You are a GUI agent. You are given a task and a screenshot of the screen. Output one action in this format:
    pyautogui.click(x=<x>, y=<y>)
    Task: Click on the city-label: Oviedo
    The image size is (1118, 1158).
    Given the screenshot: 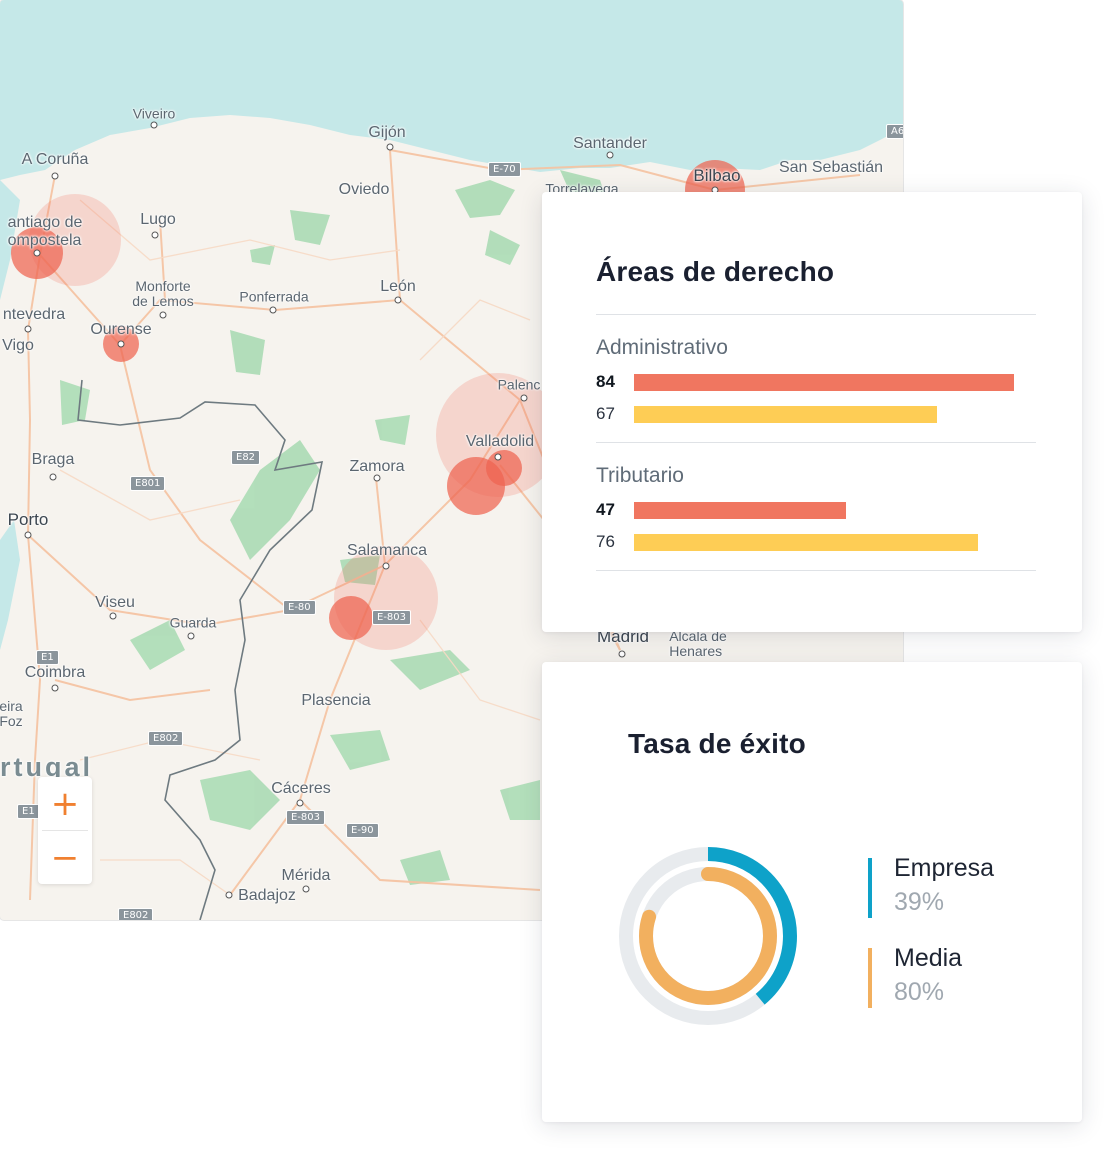 What is the action you would take?
    pyautogui.click(x=364, y=189)
    